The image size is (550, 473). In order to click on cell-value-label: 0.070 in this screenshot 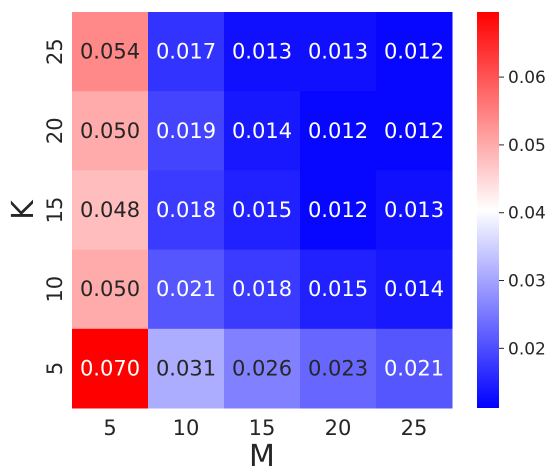, I will do `click(110, 368)`.